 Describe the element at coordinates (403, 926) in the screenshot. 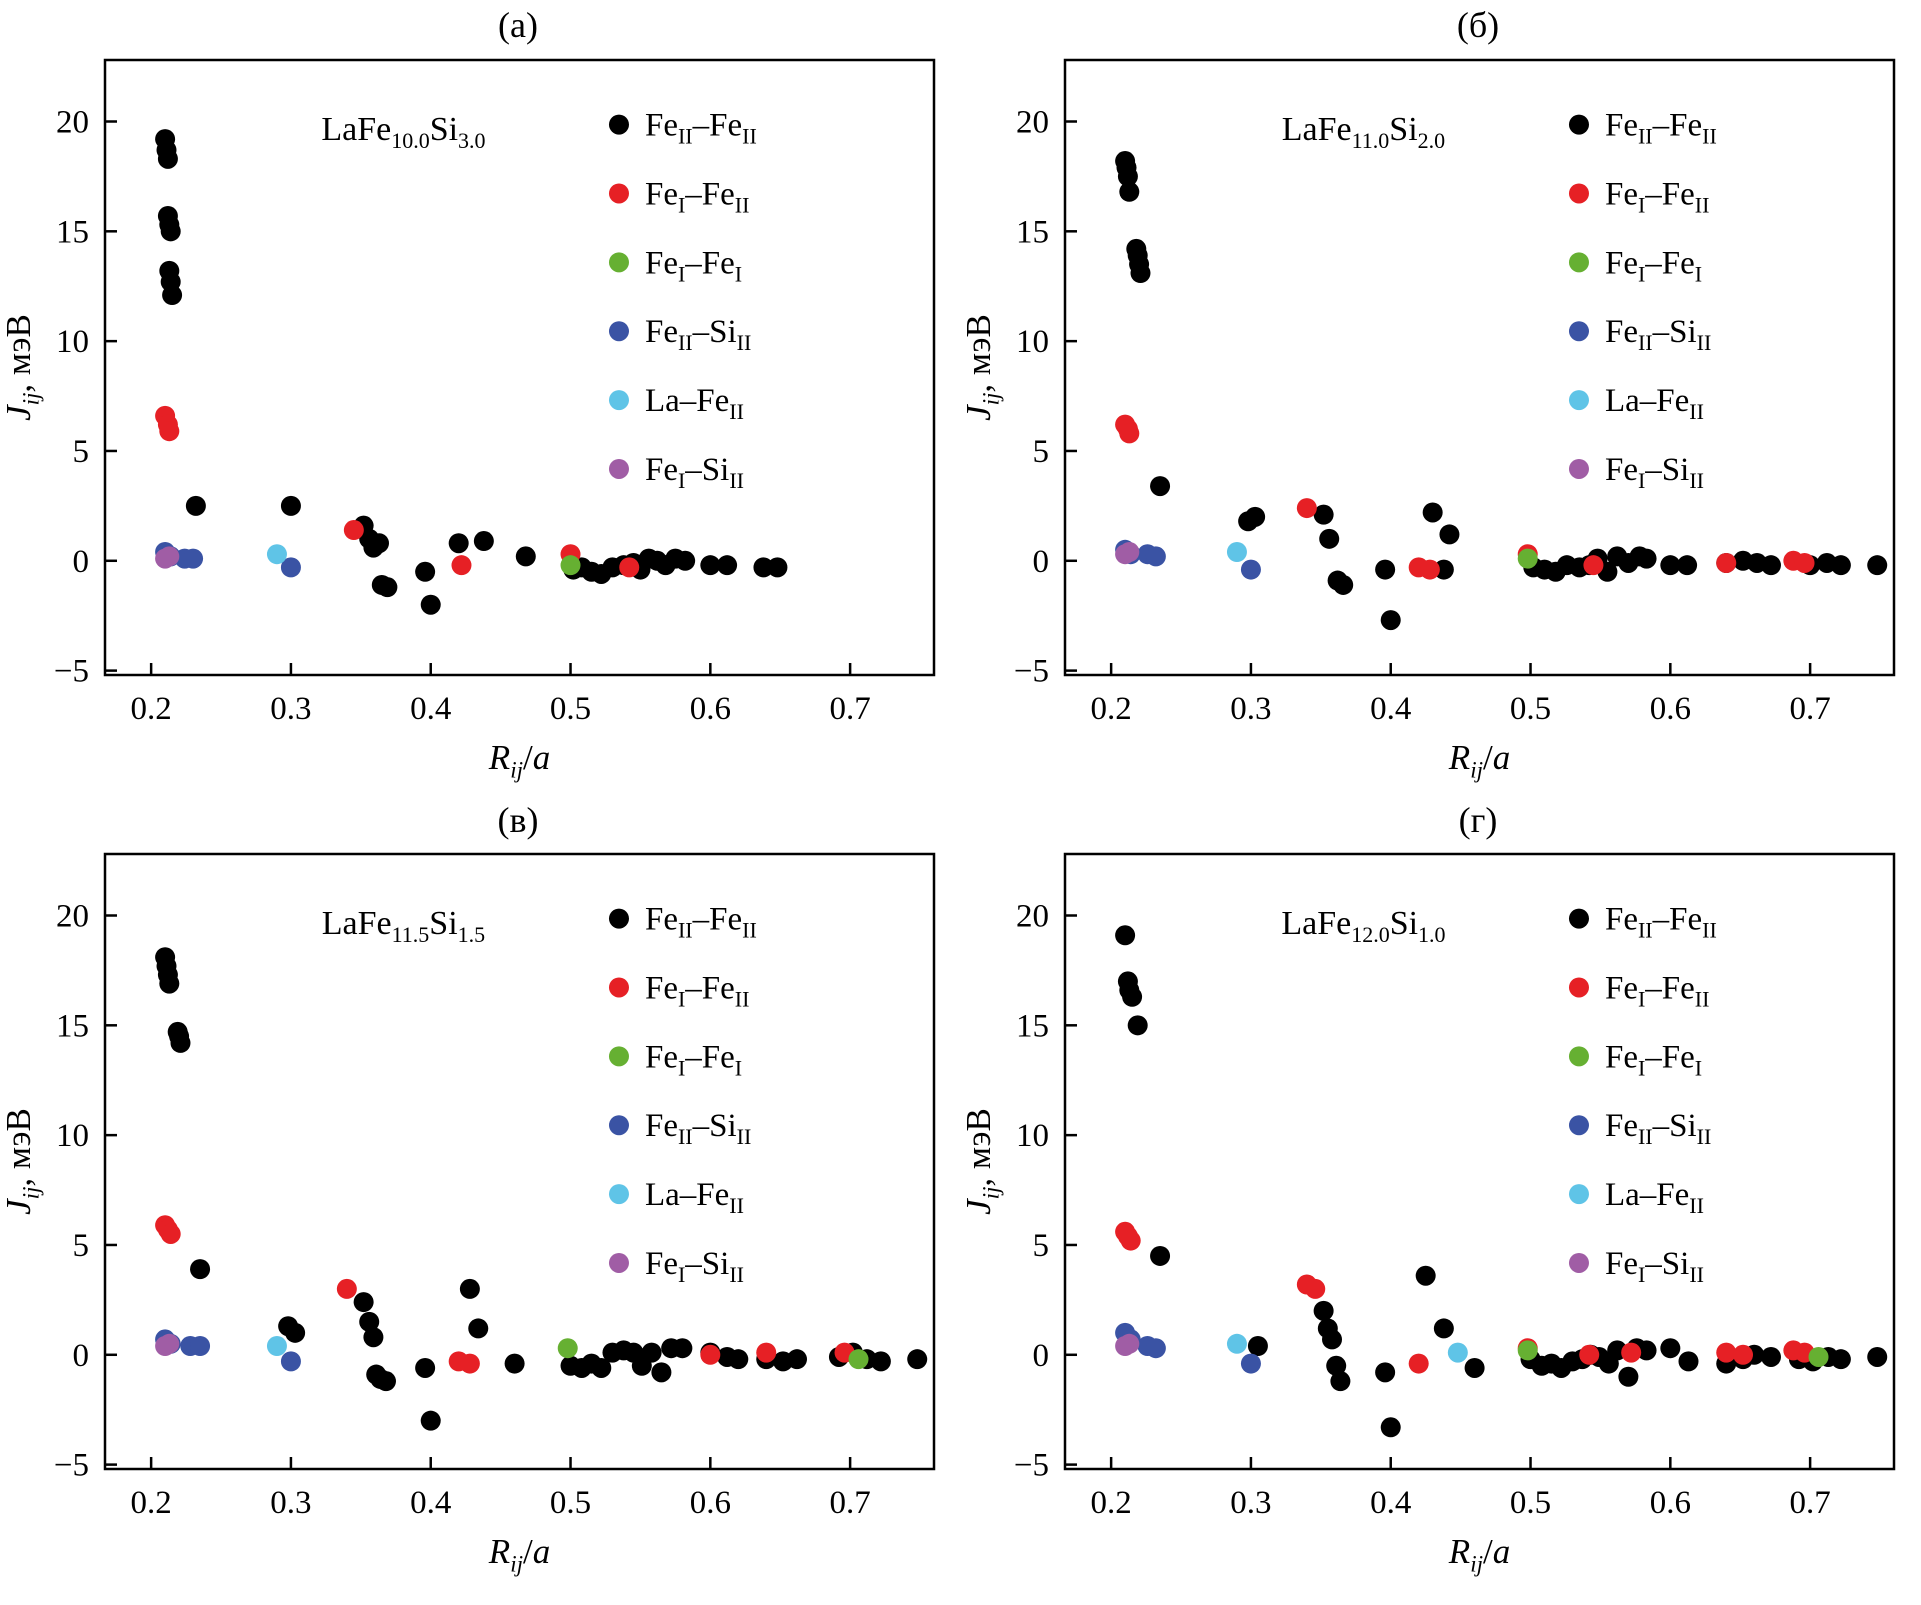

I see `plot-title: LaFe11.5Si1.5` at that location.